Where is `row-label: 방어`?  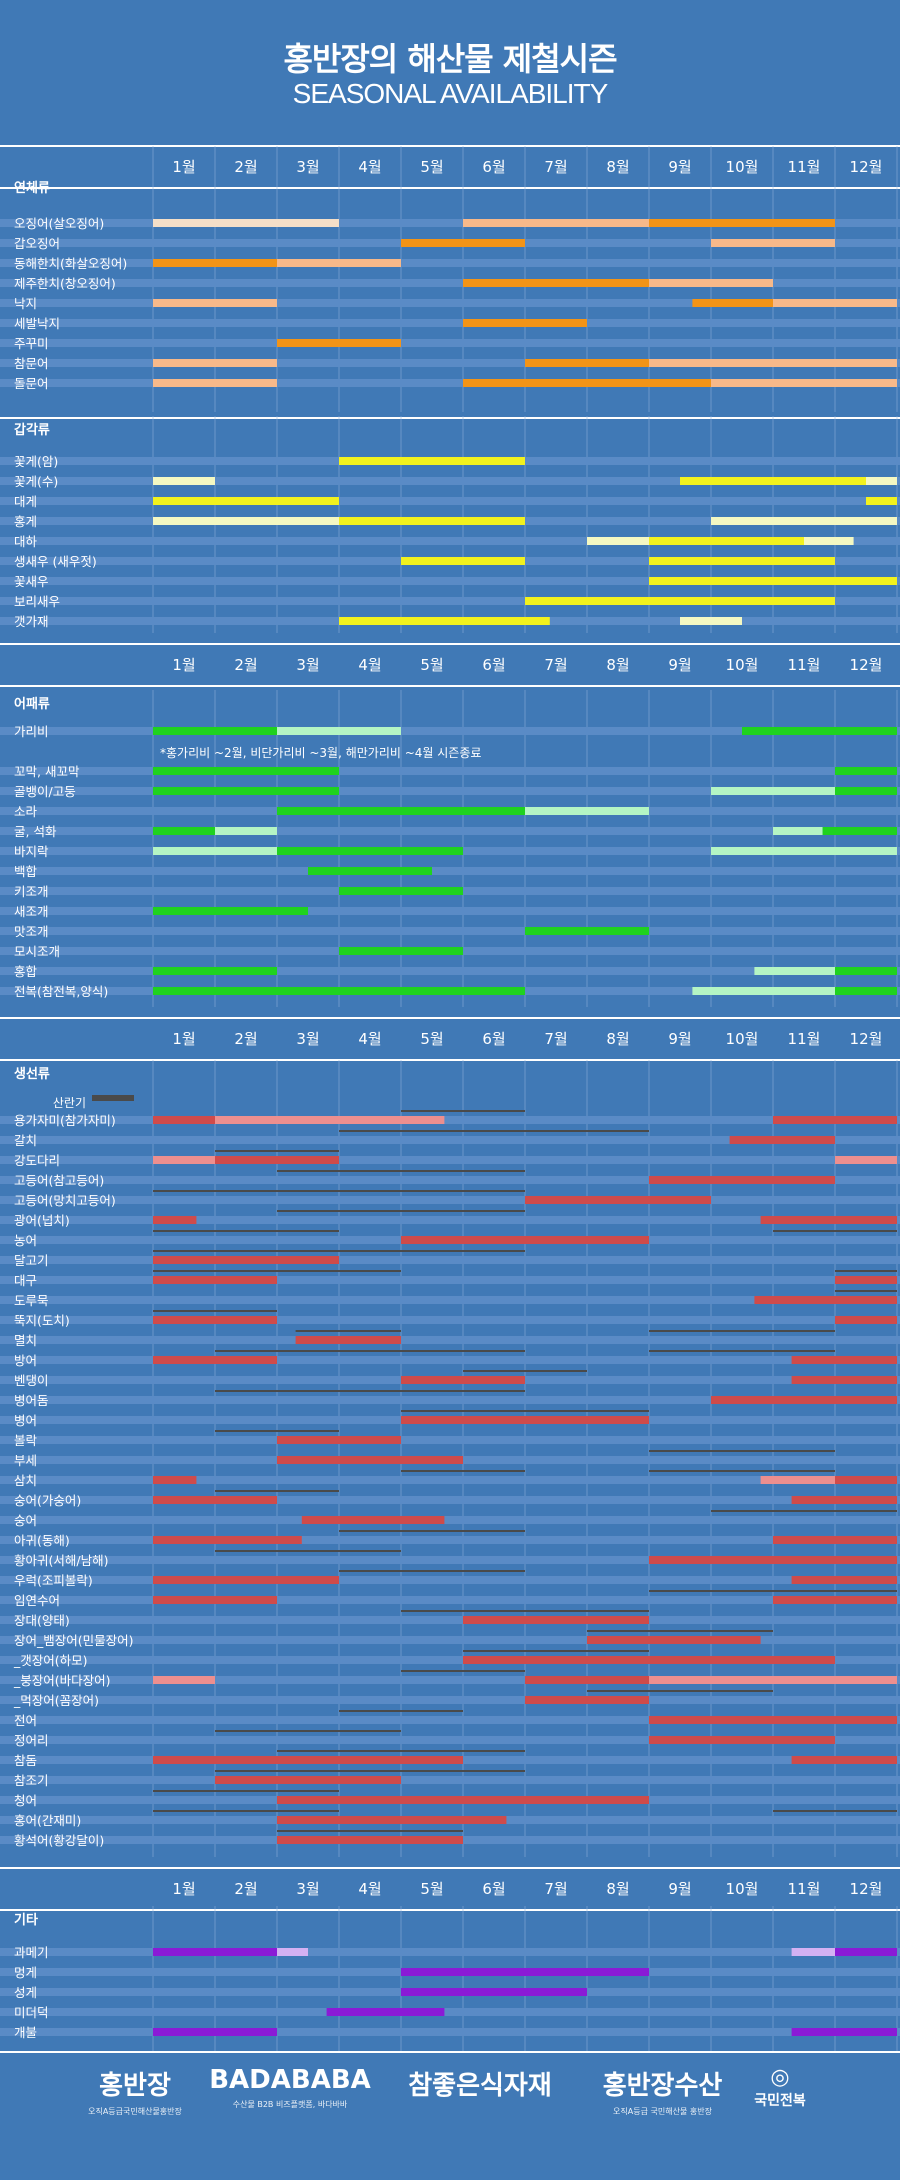 row-label: 방어 is located at coordinates (25, 1360).